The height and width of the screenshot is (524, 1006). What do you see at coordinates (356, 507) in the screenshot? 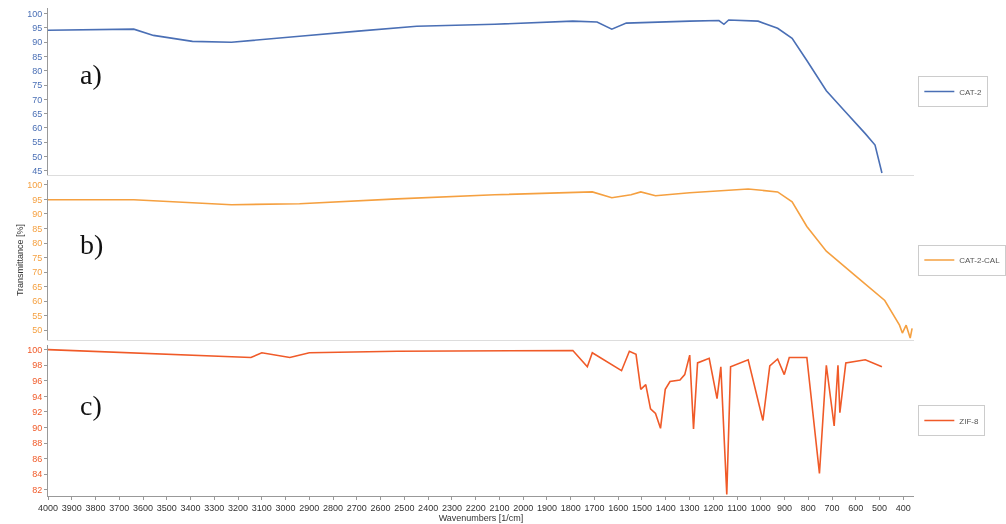
I see `x-tick-label: 2700` at bounding box center [356, 507].